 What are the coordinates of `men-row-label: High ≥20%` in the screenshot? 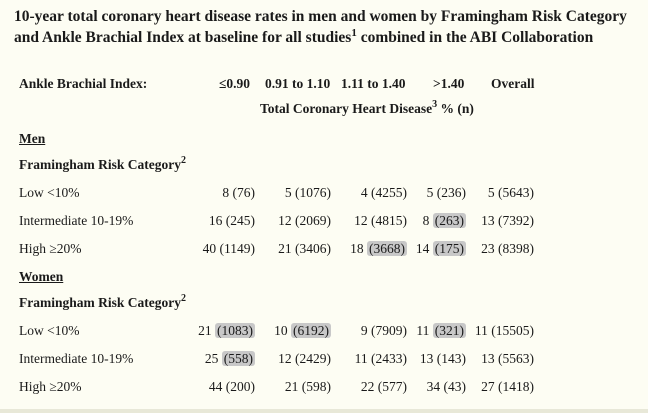 It's located at (50, 248).